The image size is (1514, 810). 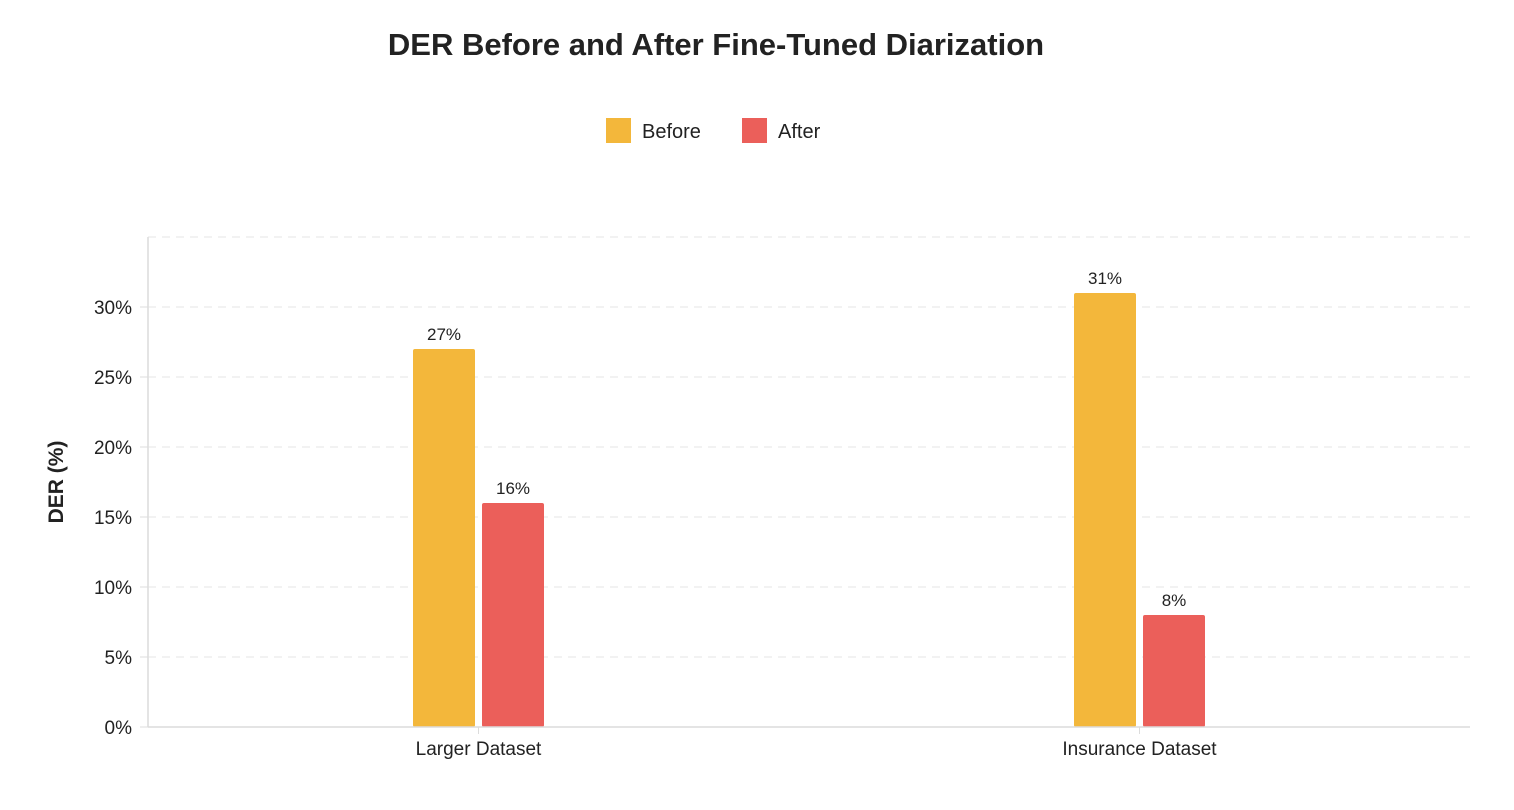 I want to click on y-tick-label: 0%, so click(x=119, y=728).